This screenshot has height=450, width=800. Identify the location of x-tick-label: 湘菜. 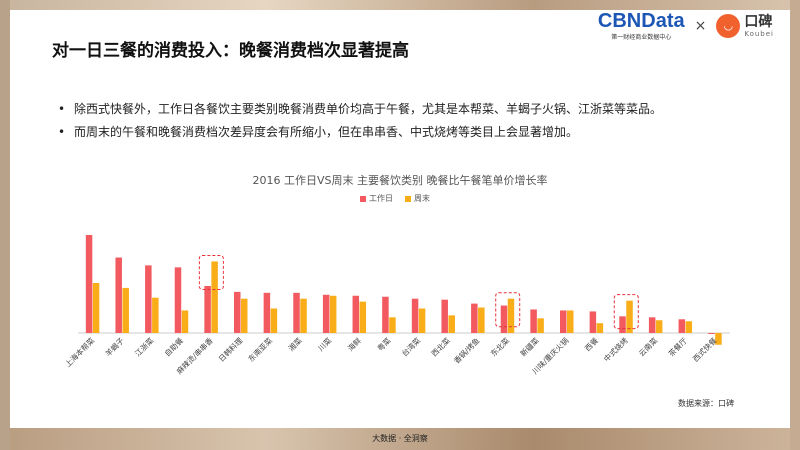
(295, 344).